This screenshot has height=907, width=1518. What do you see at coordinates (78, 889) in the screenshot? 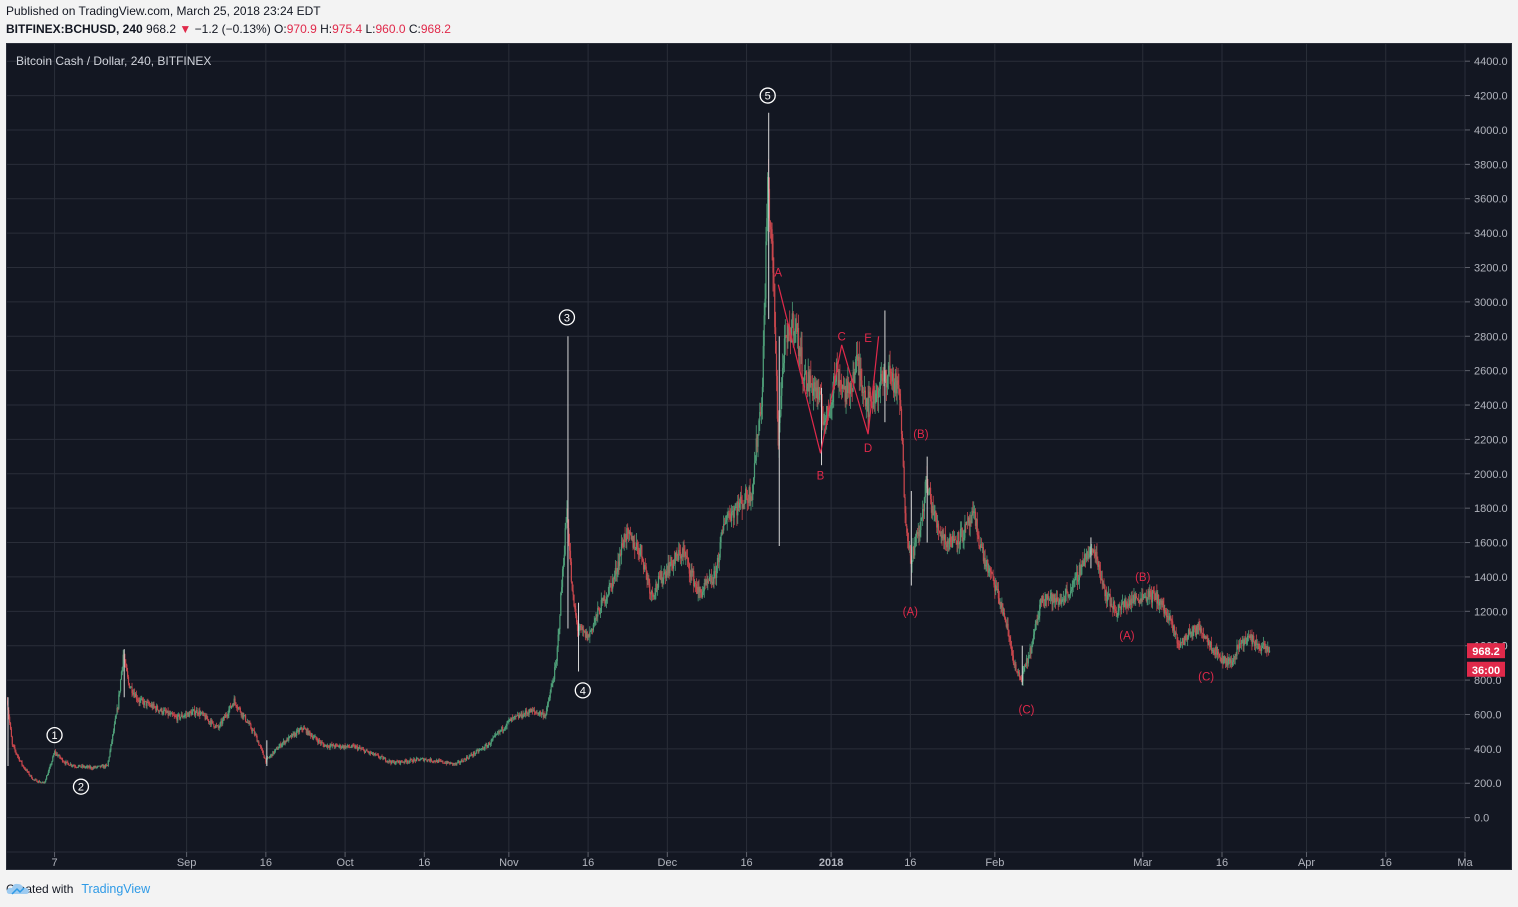
I see `tradingview-link: TradingView` at bounding box center [78, 889].